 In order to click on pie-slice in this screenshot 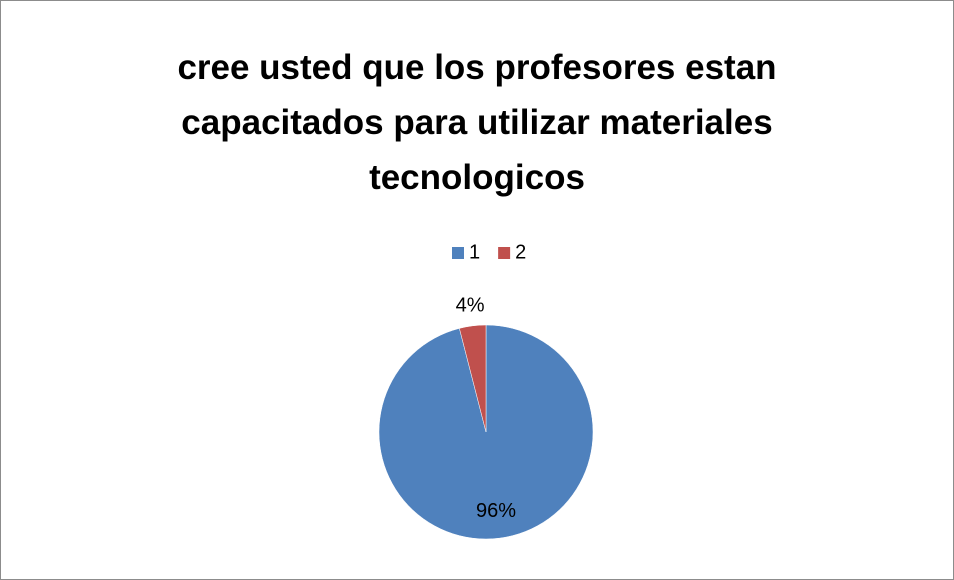, I will do `click(473, 378)`.